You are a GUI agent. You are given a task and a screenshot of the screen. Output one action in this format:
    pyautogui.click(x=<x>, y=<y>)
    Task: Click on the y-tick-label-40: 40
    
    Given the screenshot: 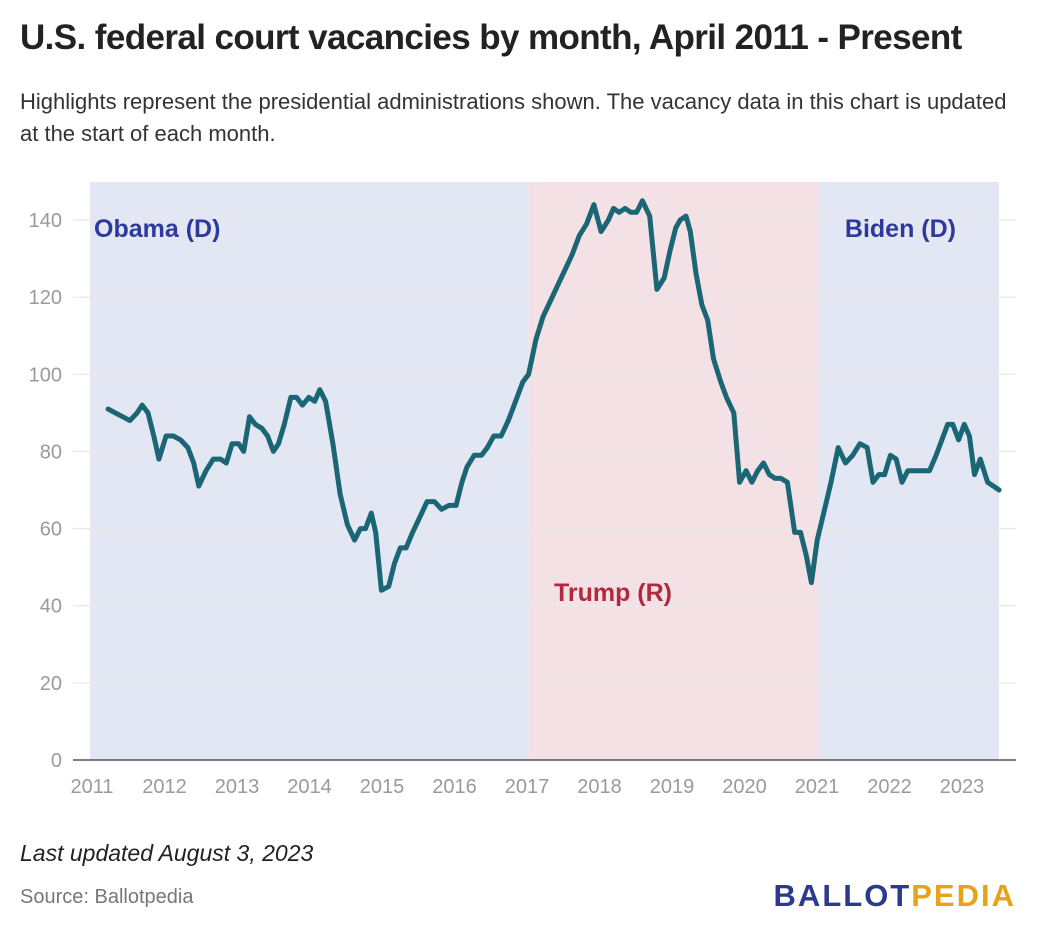 What is the action you would take?
    pyautogui.click(x=51, y=607)
    